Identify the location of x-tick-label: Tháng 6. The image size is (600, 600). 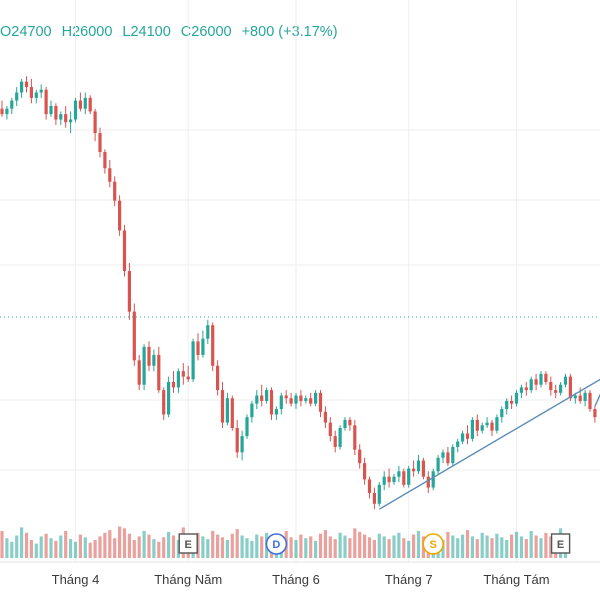
(296, 579).